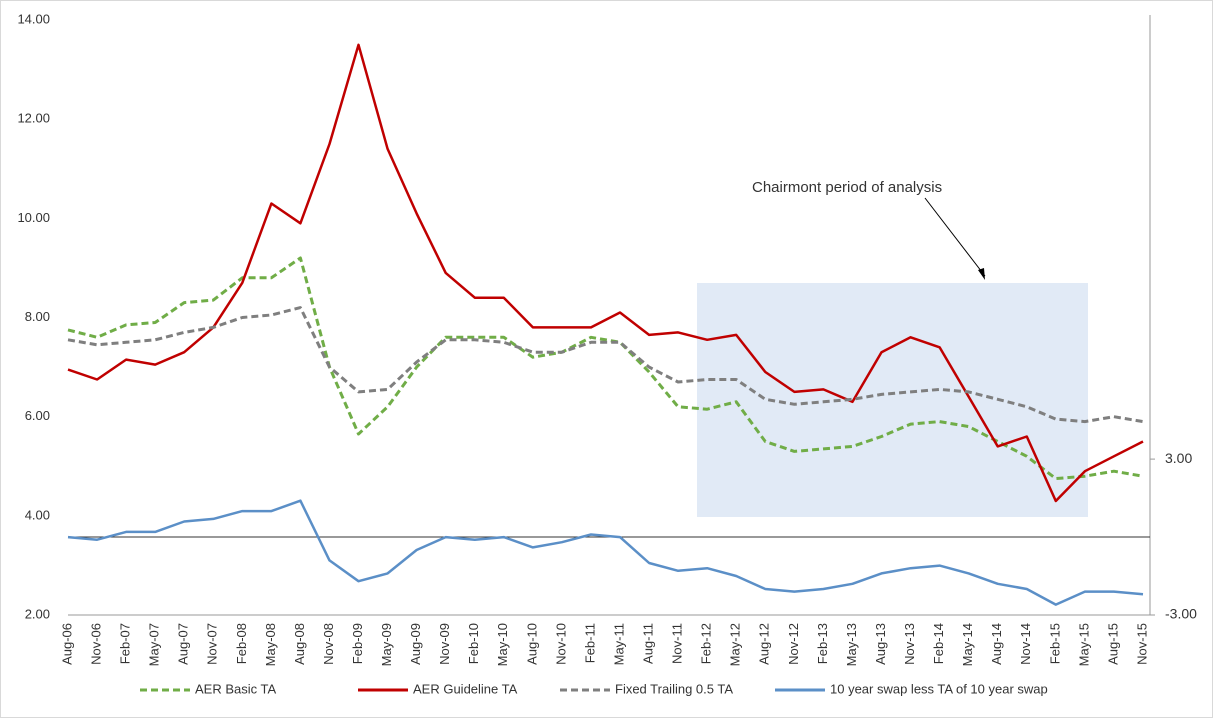 The image size is (1214, 719). I want to click on y-tick-label: 8.00, so click(37, 316).